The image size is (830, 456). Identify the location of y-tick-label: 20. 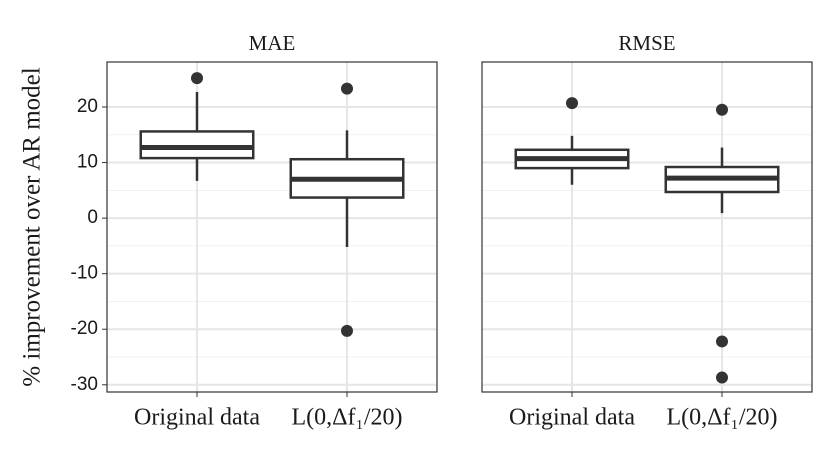
(87, 106).